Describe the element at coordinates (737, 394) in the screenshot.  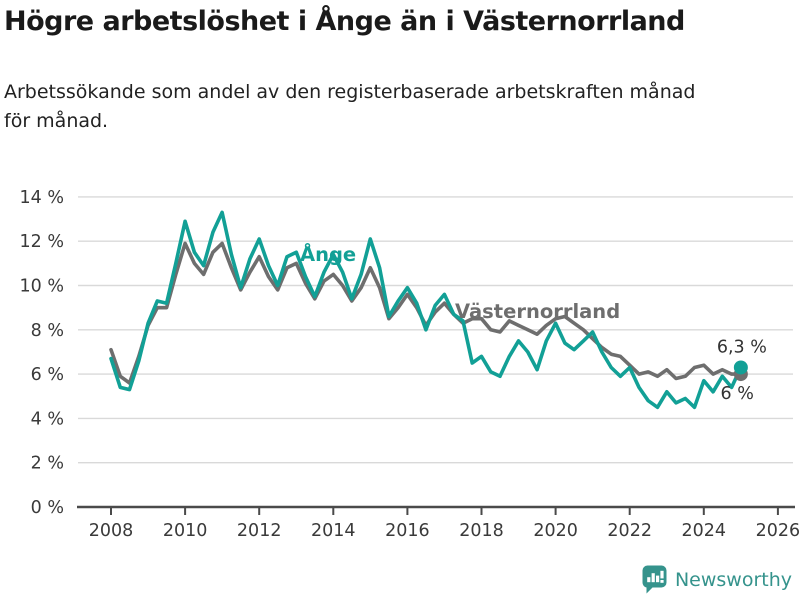
I see `vsternorrland-end-value-label: 6 %` at that location.